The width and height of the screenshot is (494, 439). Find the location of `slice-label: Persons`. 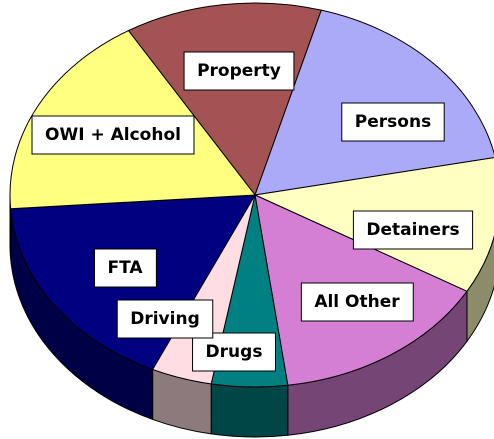

slice-label: Persons is located at coordinates (393, 122).